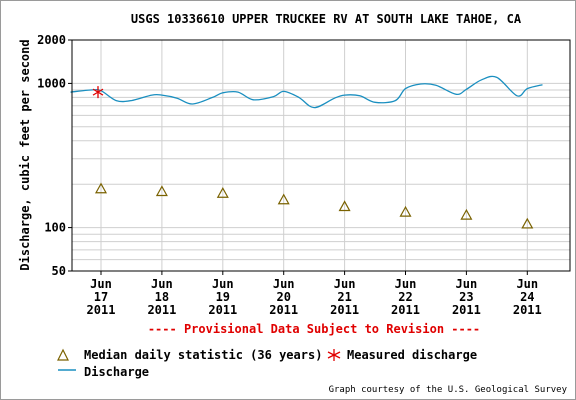  What do you see at coordinates (59, 271) in the screenshot?
I see `y-tick-label: 50` at bounding box center [59, 271].